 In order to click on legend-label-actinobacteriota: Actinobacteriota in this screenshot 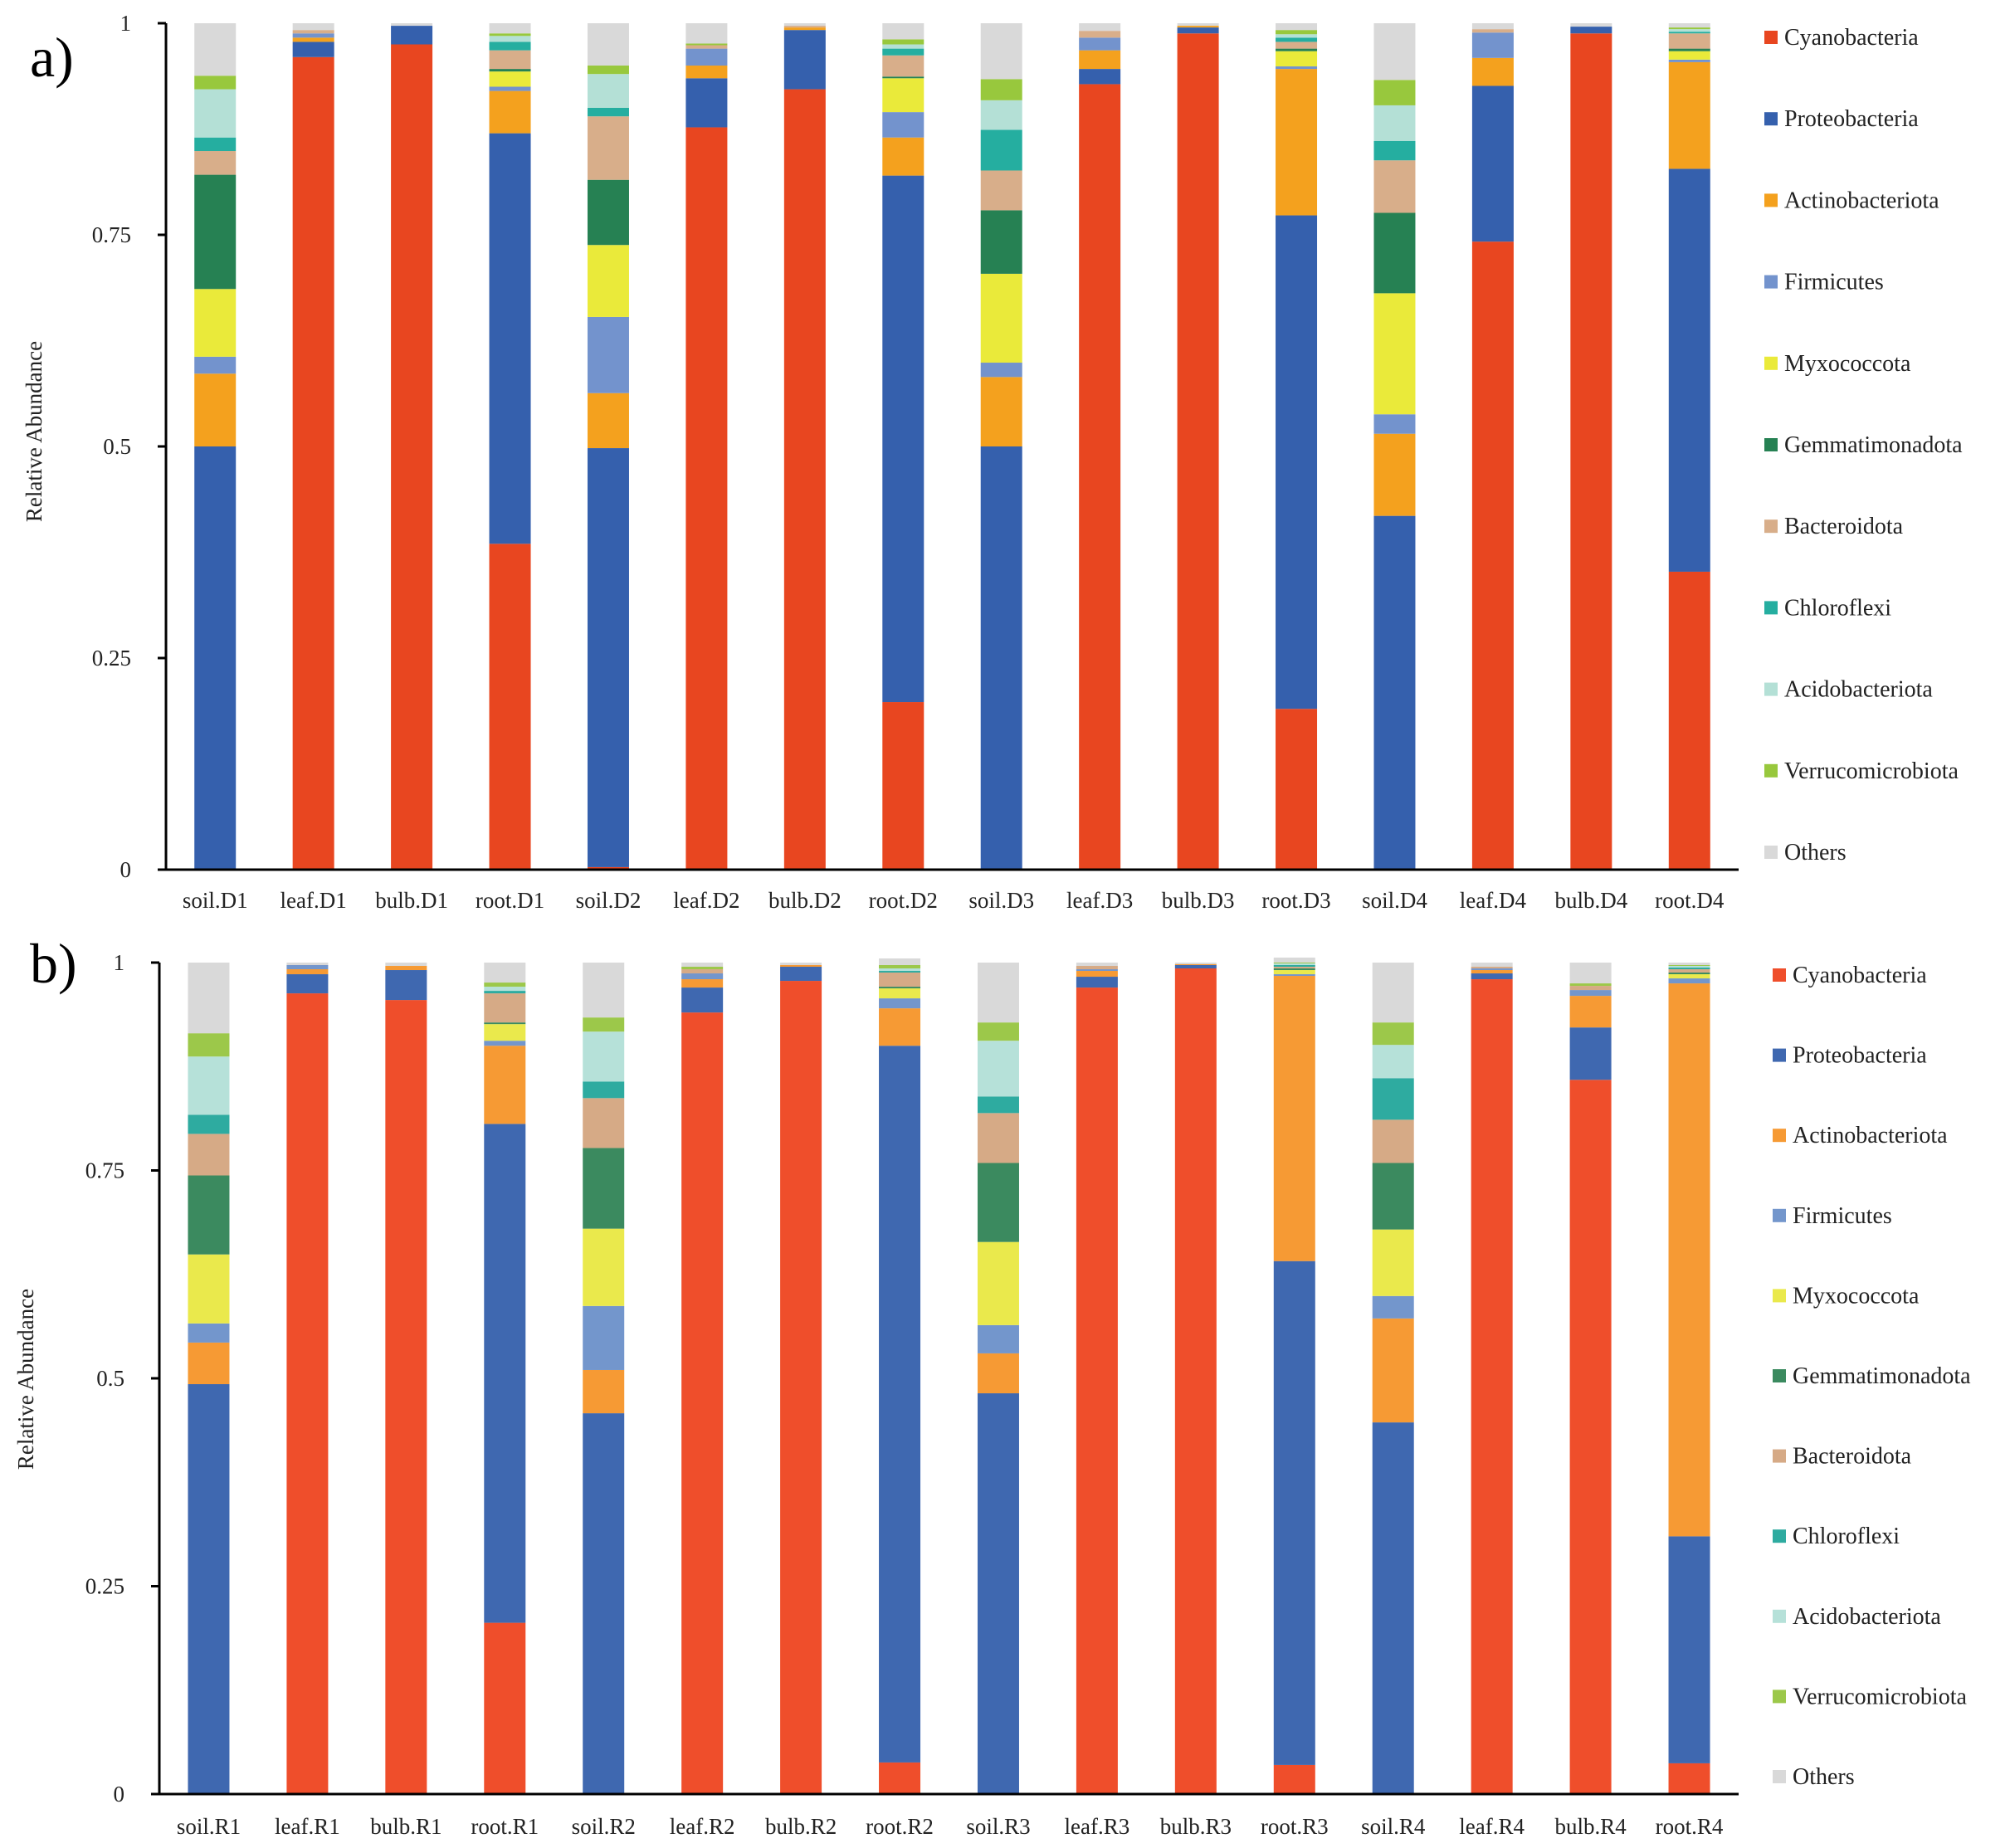, I will do `click(1861, 200)`.